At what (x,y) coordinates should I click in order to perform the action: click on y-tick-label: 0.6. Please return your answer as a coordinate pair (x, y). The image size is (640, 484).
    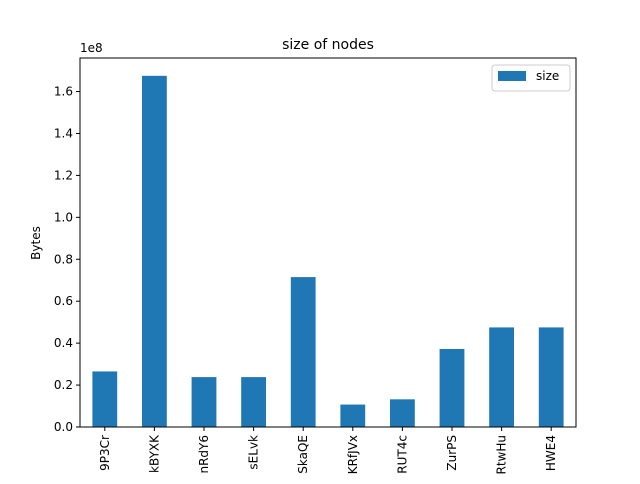
    Looking at the image, I should click on (63, 301).